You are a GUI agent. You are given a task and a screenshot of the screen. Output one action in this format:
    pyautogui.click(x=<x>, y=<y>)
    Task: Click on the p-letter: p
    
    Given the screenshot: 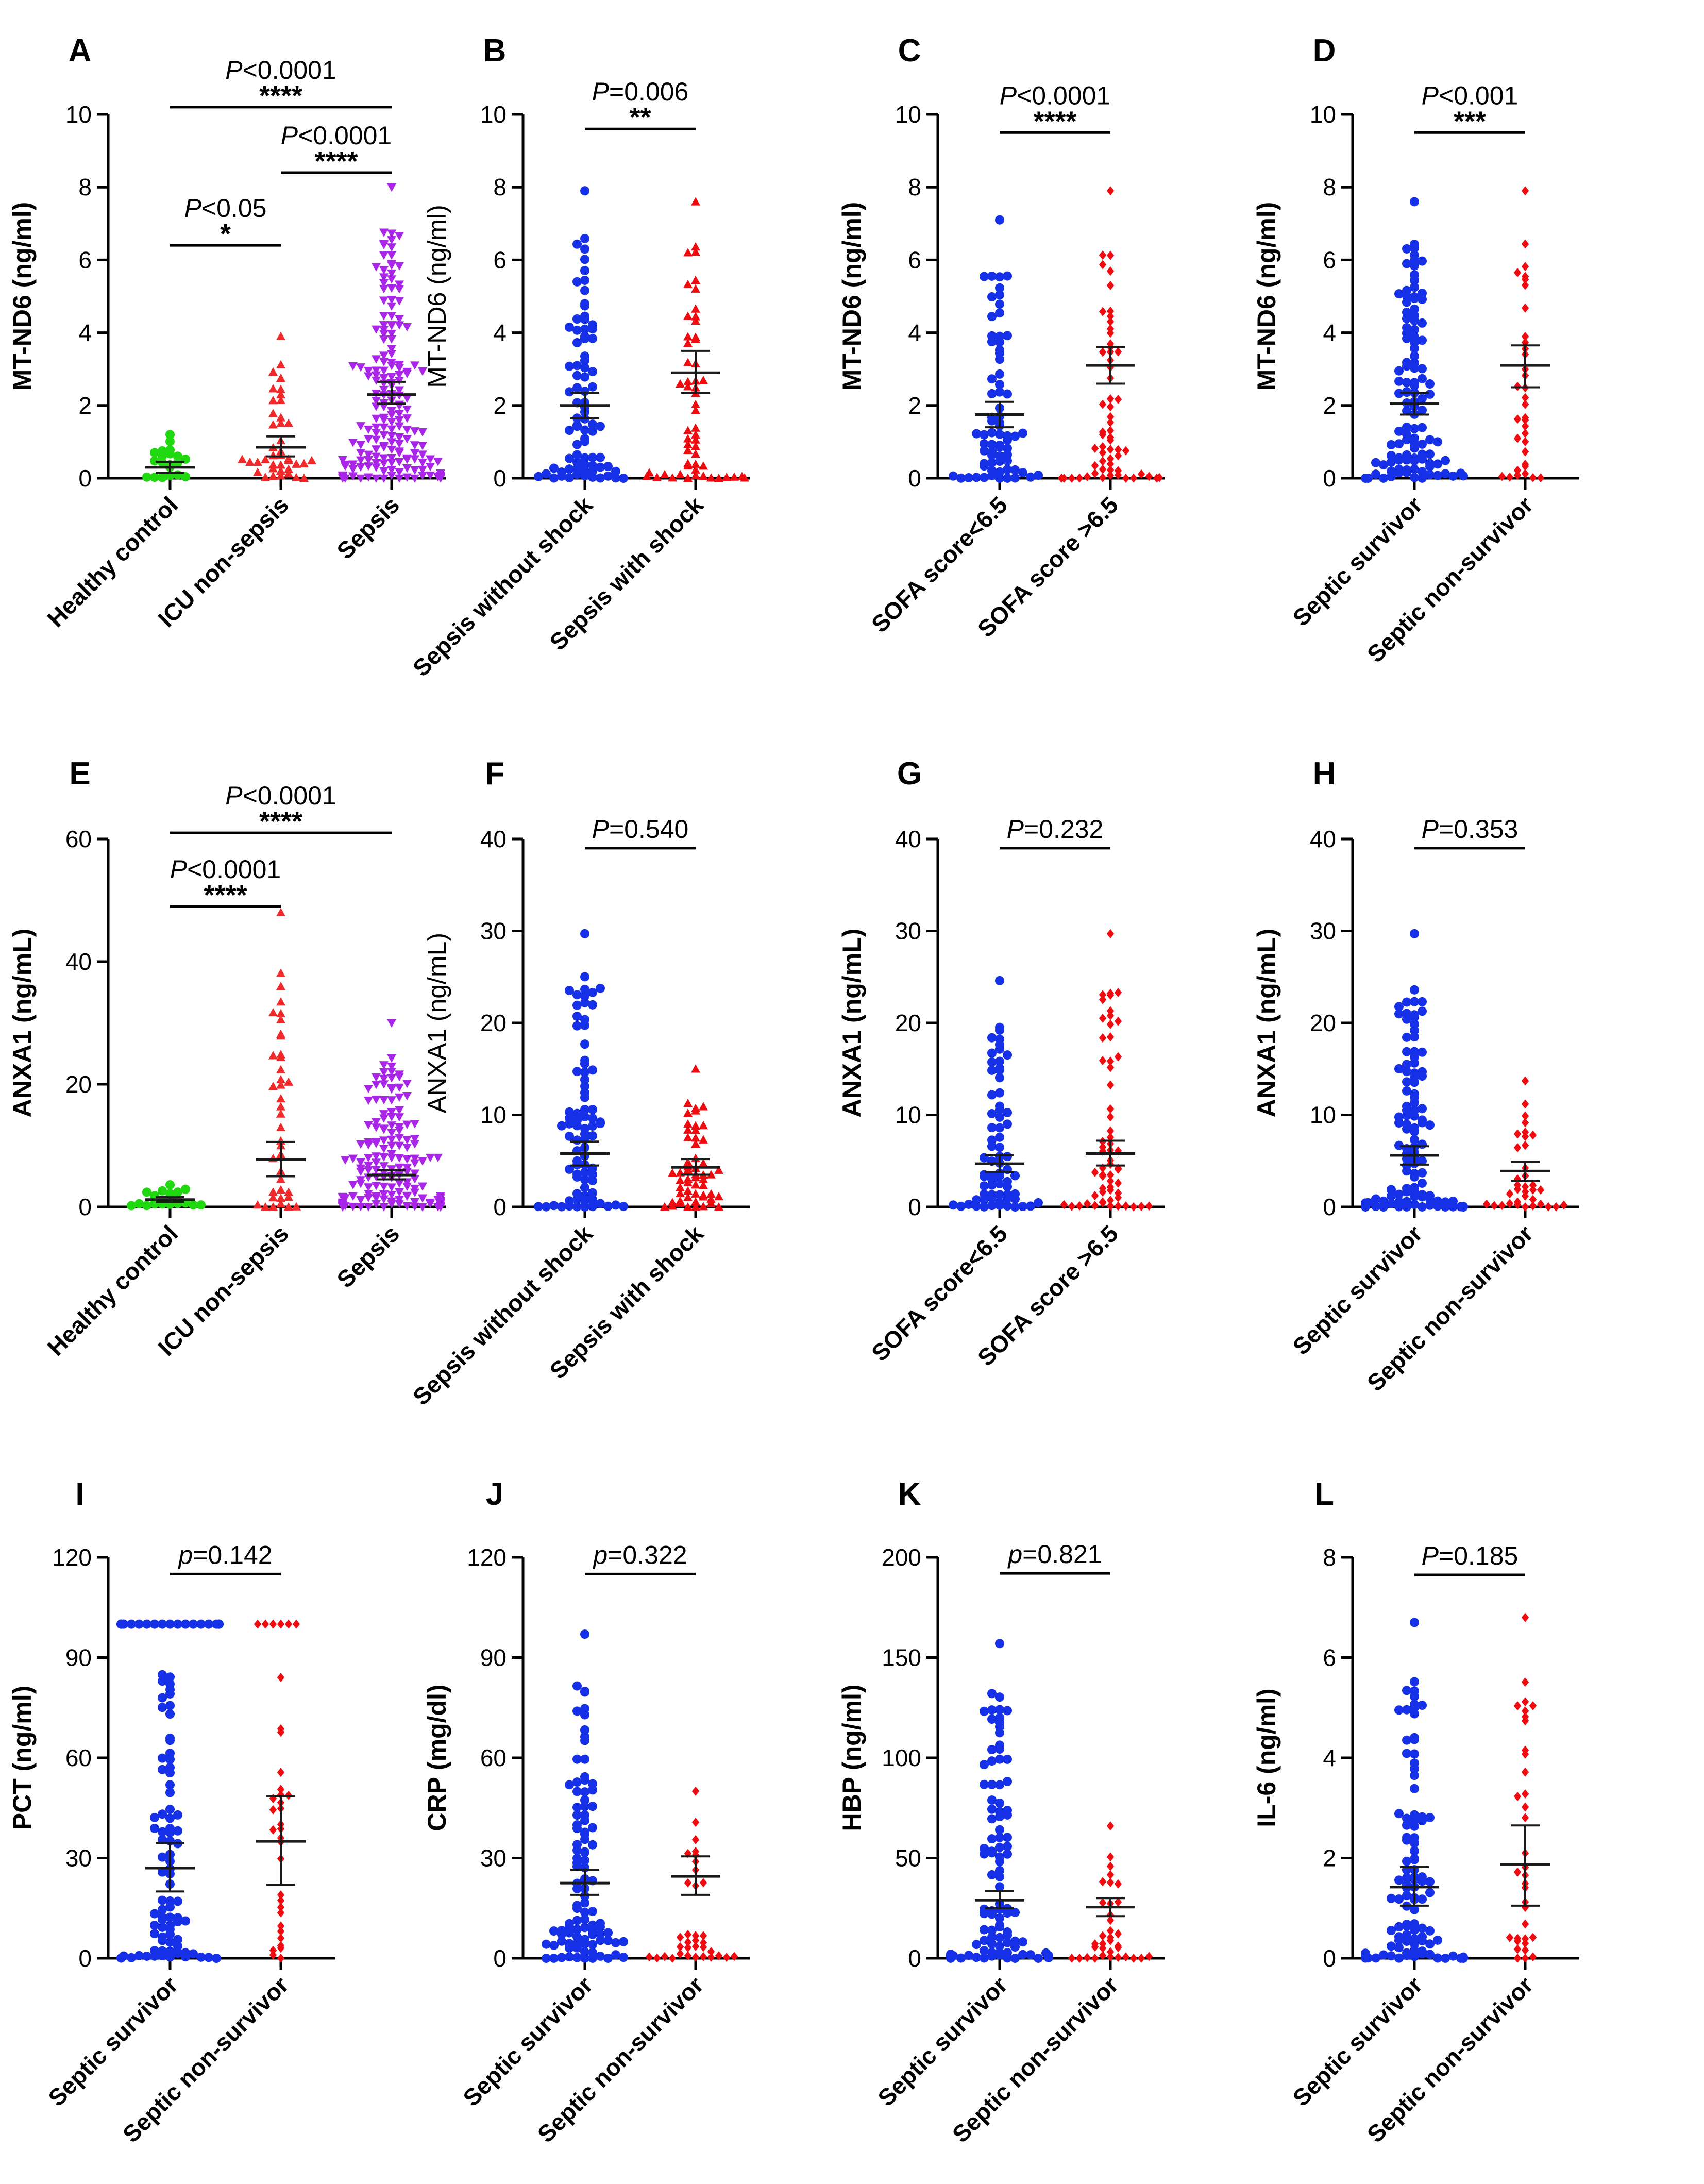 What is the action you would take?
    pyautogui.click(x=185, y=1554)
    